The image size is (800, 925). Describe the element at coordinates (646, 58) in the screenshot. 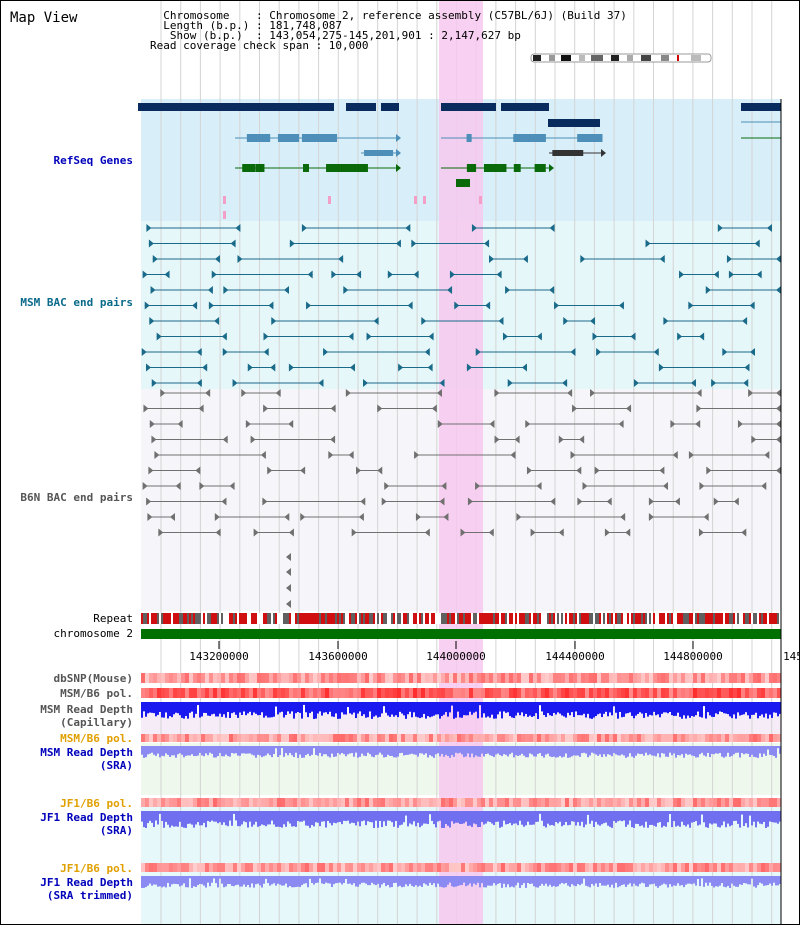

I see `ideogram-band` at that location.